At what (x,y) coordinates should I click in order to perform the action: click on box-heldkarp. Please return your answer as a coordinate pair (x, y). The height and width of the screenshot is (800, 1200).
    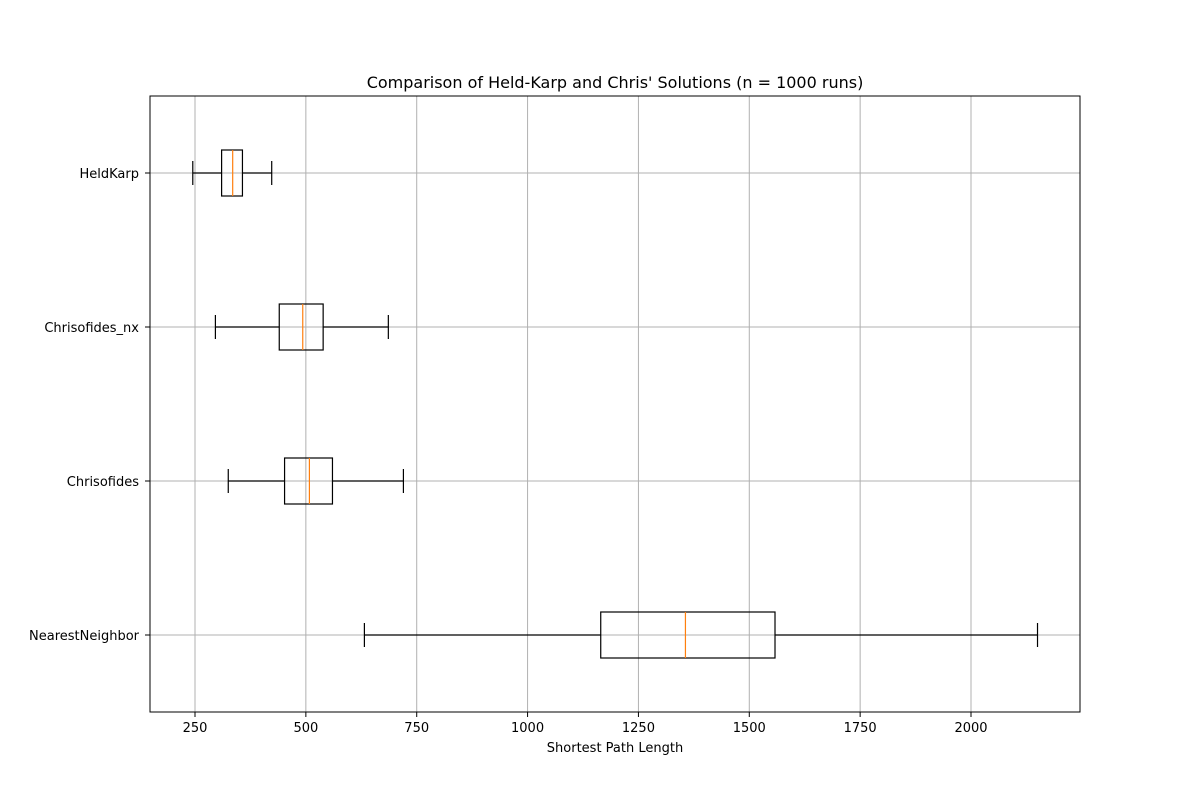
    Looking at the image, I should click on (232, 173).